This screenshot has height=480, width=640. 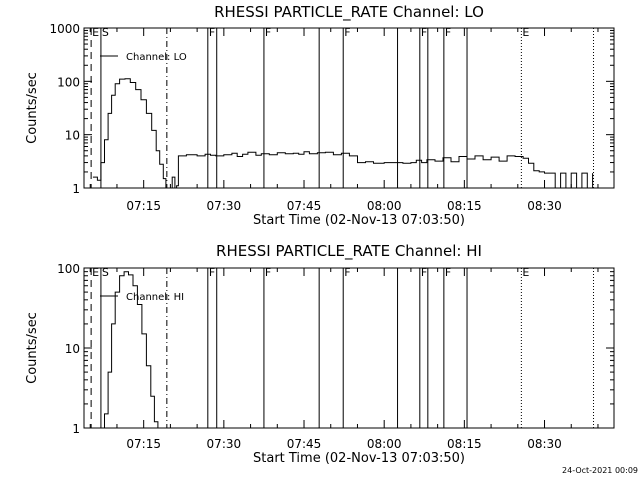 What do you see at coordinates (156, 57) in the screenshot?
I see `legend-label: Channel: LO` at bounding box center [156, 57].